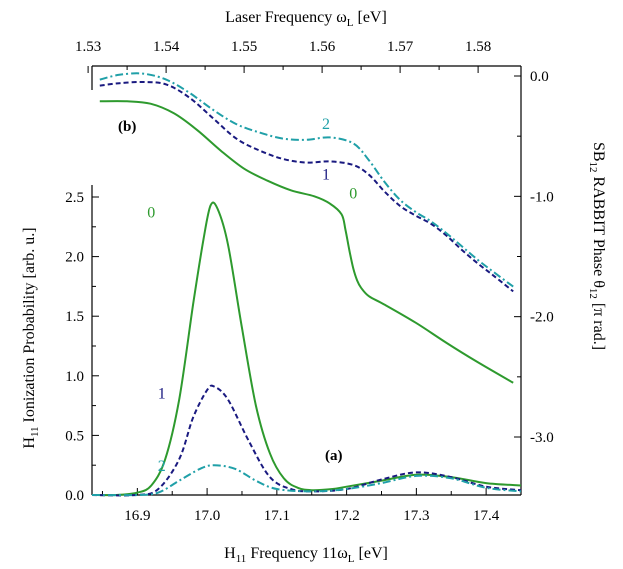 Image resolution: width=623 pixels, height=569 pixels. What do you see at coordinates (322, 47) in the screenshot?
I see `top-x-tick-label: 1.56` at bounding box center [322, 47].